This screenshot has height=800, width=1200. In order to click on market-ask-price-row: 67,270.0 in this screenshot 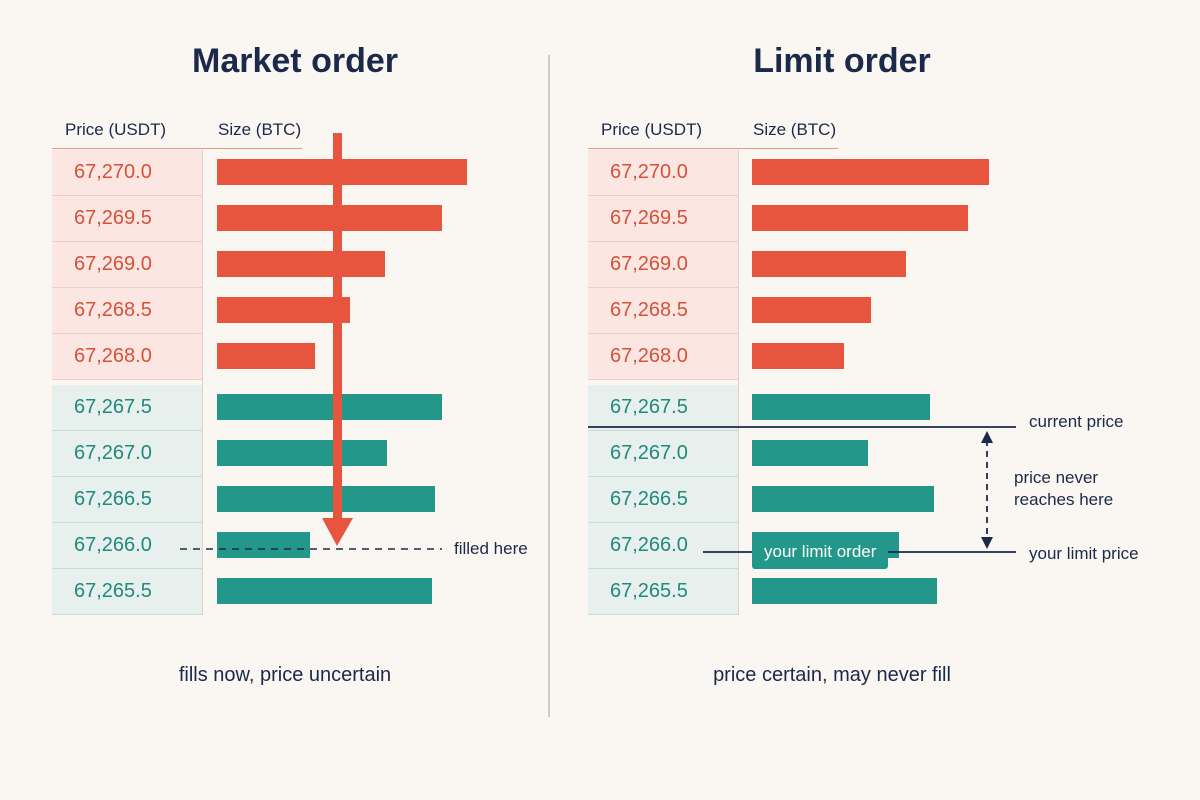, I will do `click(127, 173)`.